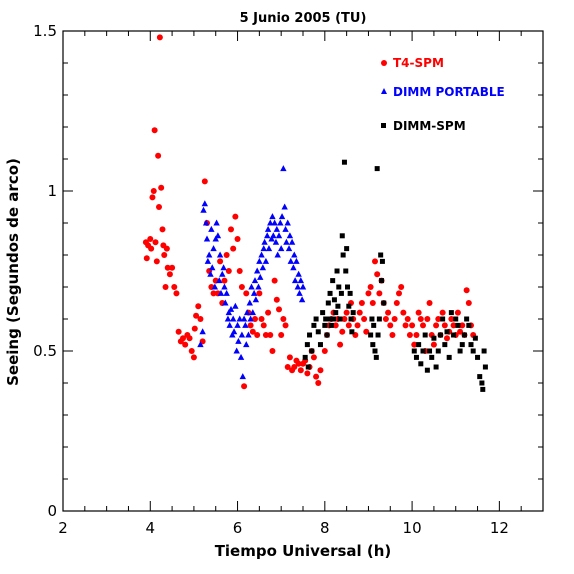 The image size is (574, 574). Describe the element at coordinates (418, 63) in the screenshot. I see `legend-label-t4-spm: T4-SPM` at that location.